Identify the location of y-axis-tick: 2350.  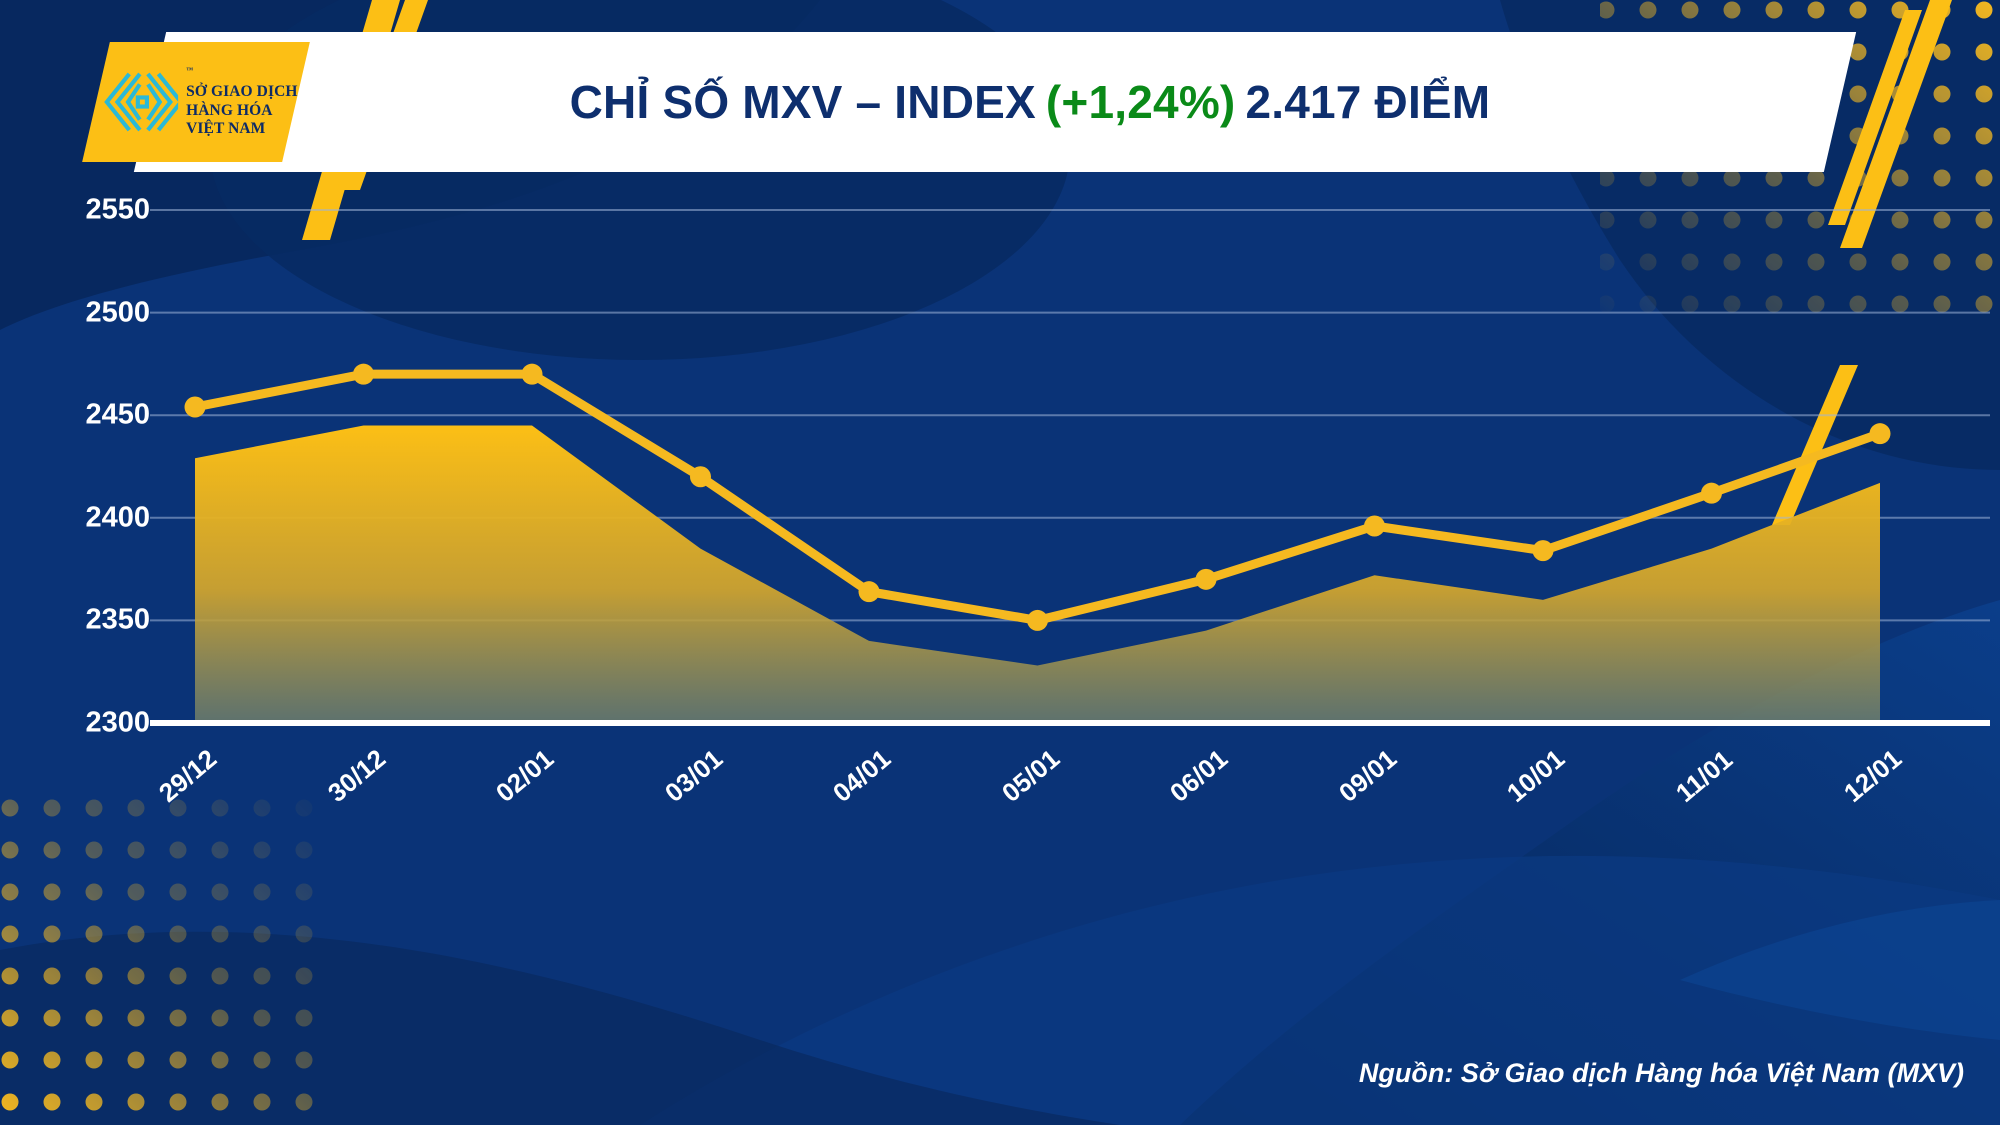
(117, 619).